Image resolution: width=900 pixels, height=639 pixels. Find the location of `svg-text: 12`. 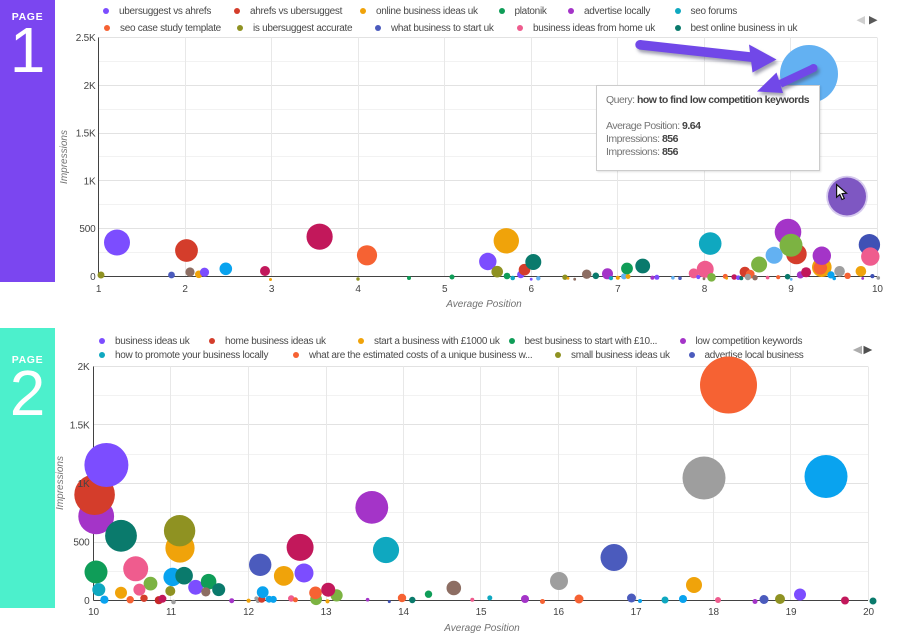

svg-text: 12 is located at coordinates (248, 612).